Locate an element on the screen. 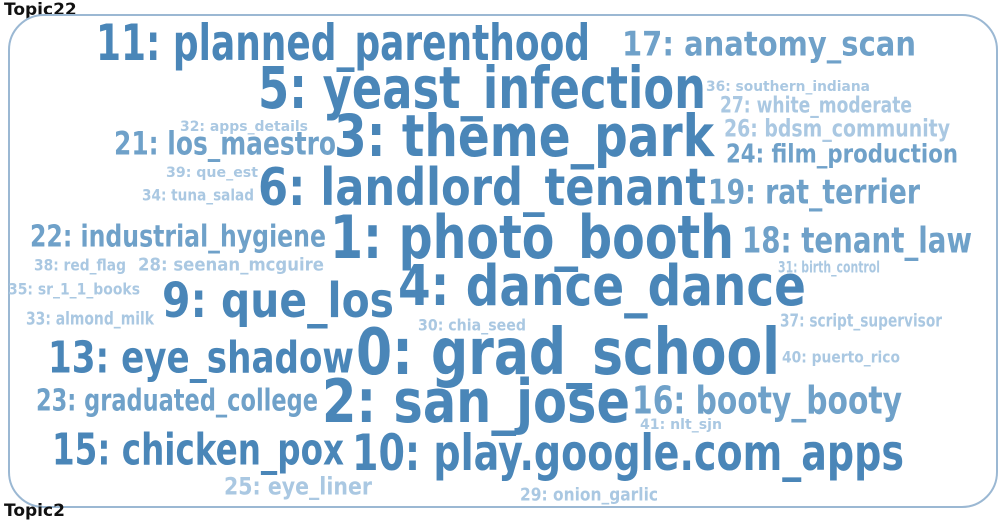 The height and width of the screenshot is (521, 1004). cloud-word: 35: sr_1_1_books is located at coordinates (74, 290).